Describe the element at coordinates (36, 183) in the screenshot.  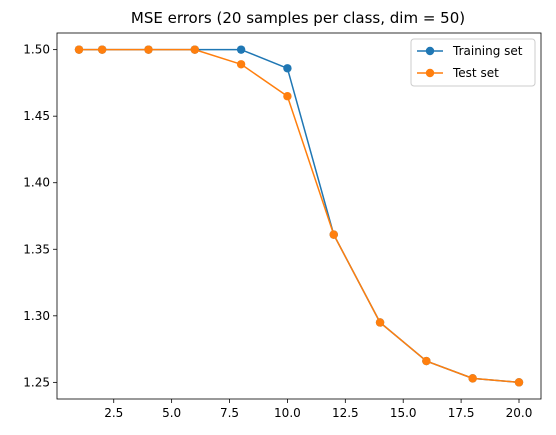
I see `y-tick-label: 1.40` at that location.